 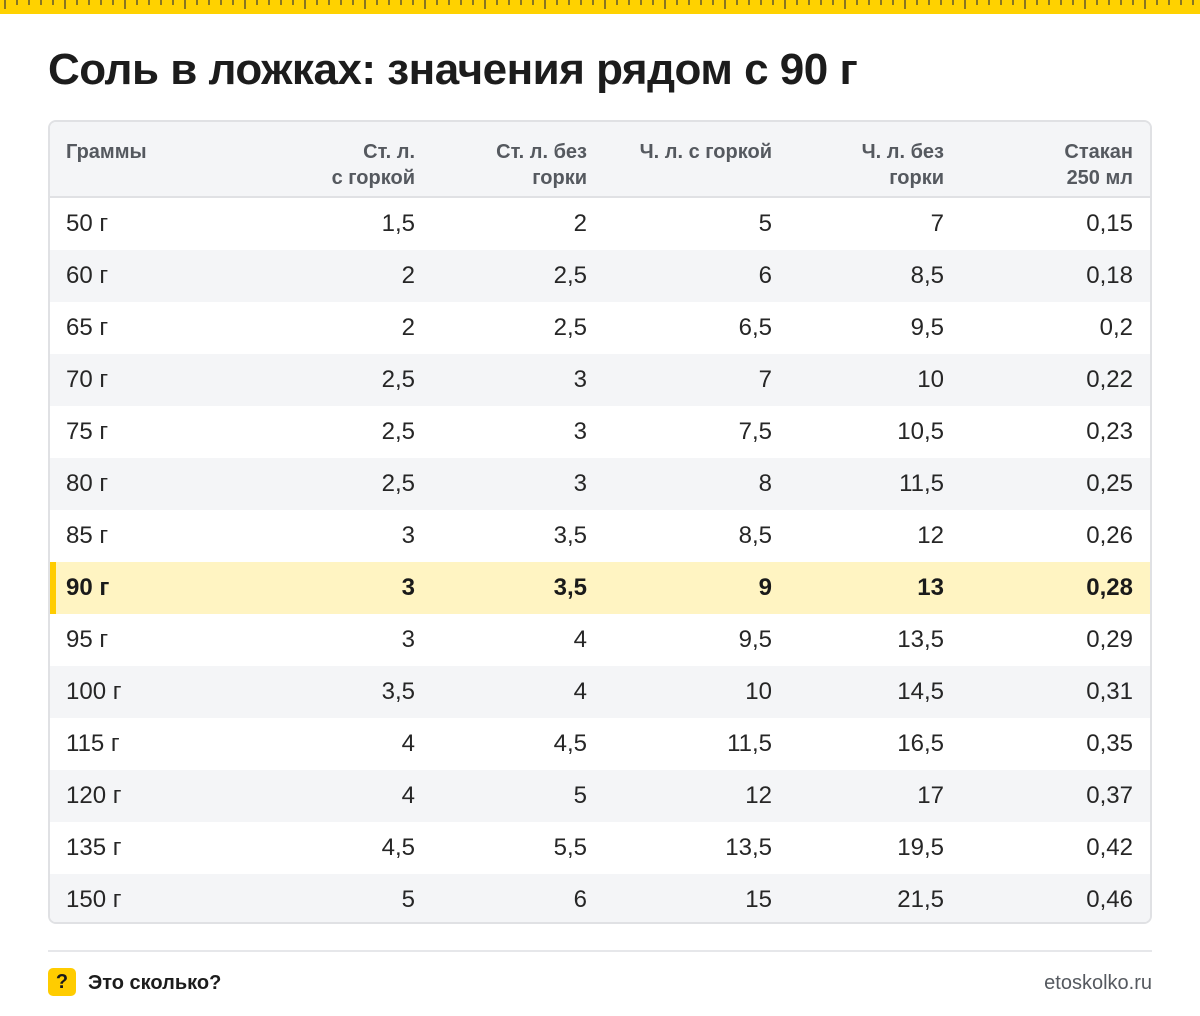 What do you see at coordinates (600, 380) in the screenshot?
I see `table-row: 70 г 2,5 3 7 10 0,22` at bounding box center [600, 380].